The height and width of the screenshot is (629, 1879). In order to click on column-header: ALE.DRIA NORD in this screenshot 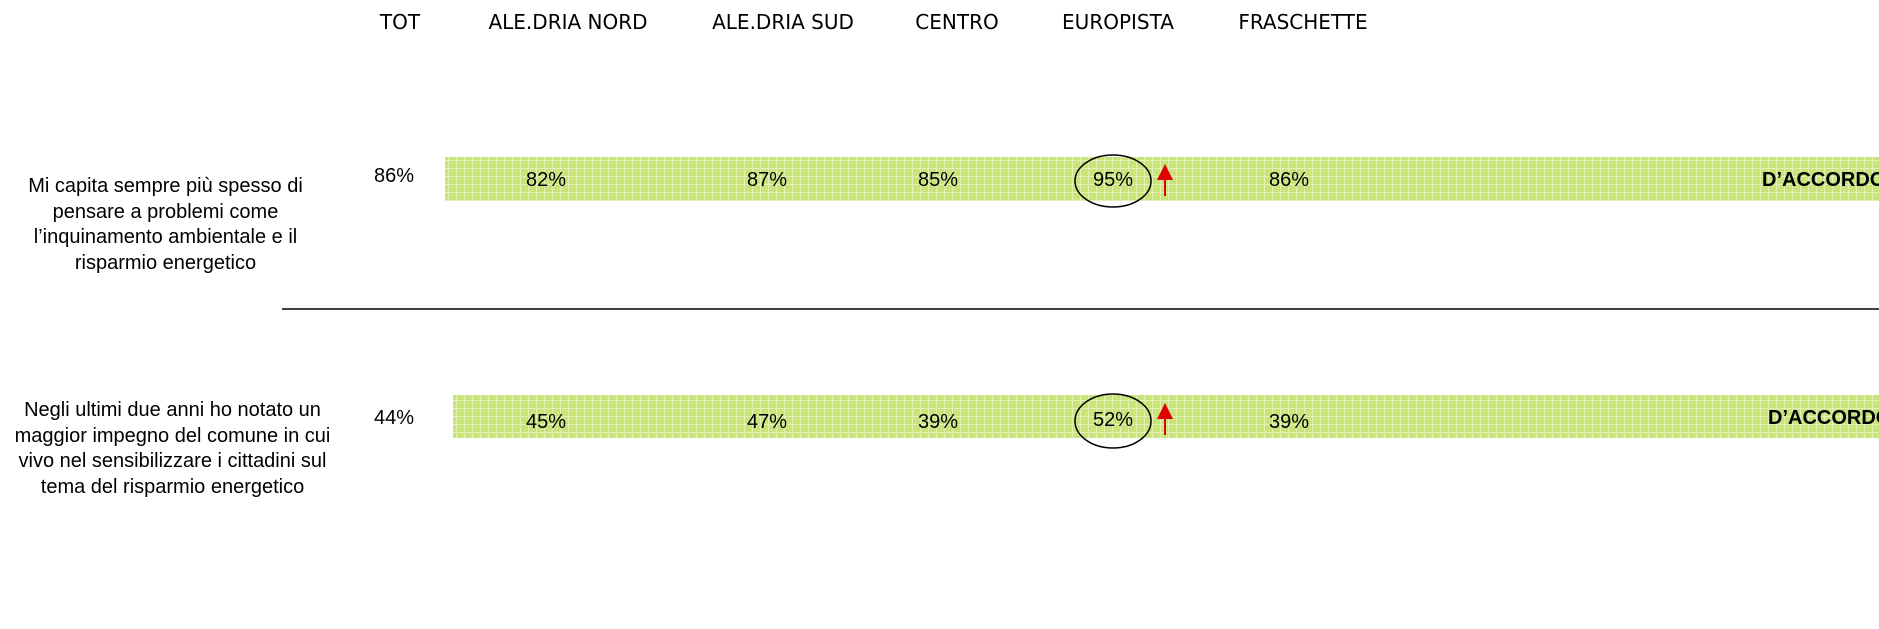, I will do `click(568, 22)`.